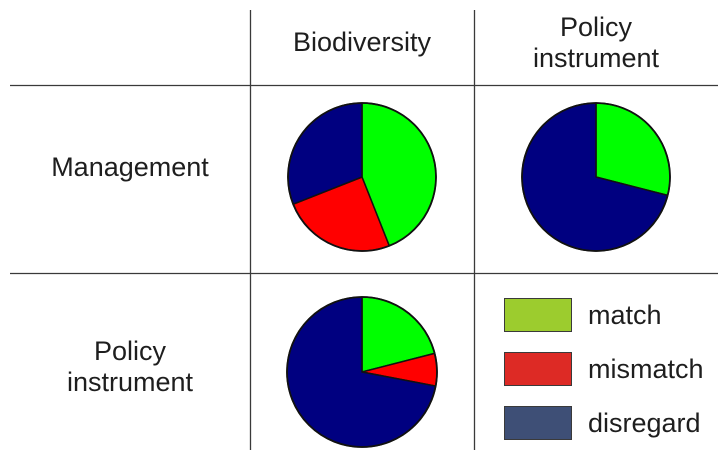 The height and width of the screenshot is (452, 718). Describe the element at coordinates (596, 58) in the screenshot. I see `column-header-policy-line-2: instrument` at that location.